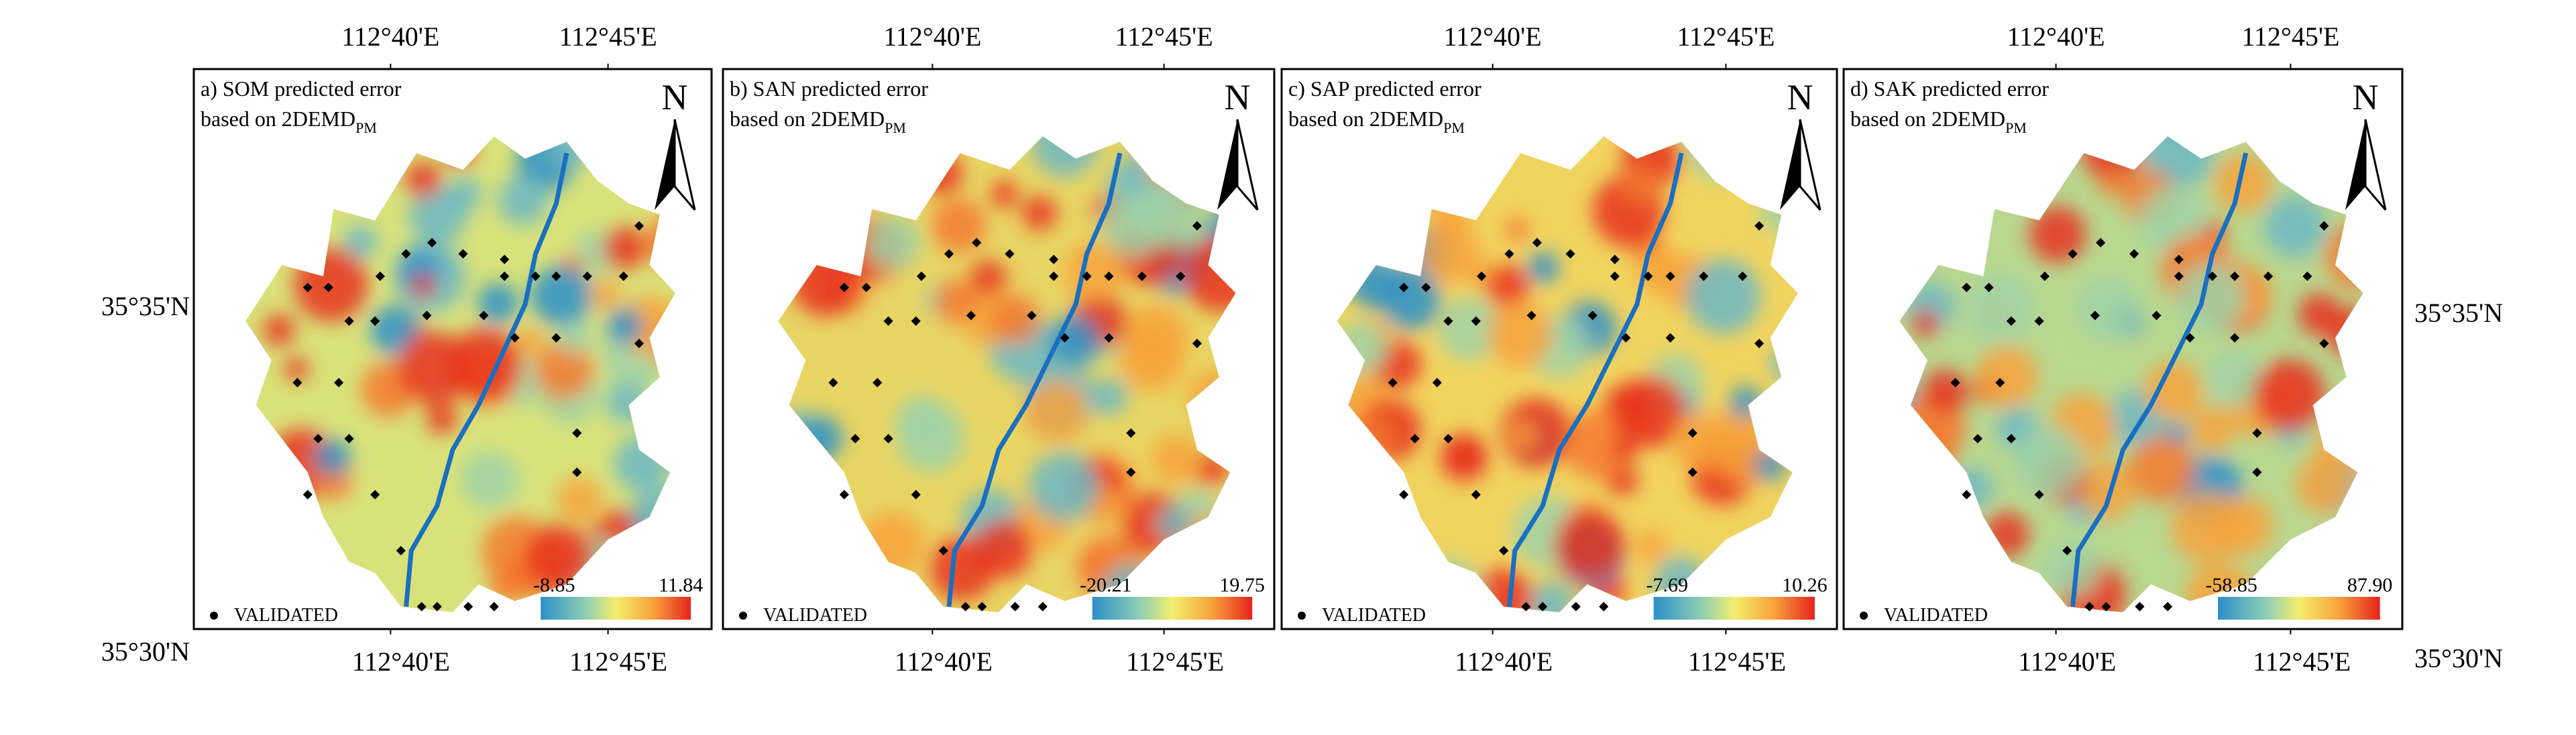  What do you see at coordinates (684, 165) in the screenshot?
I see `north-arrow-right` at bounding box center [684, 165].